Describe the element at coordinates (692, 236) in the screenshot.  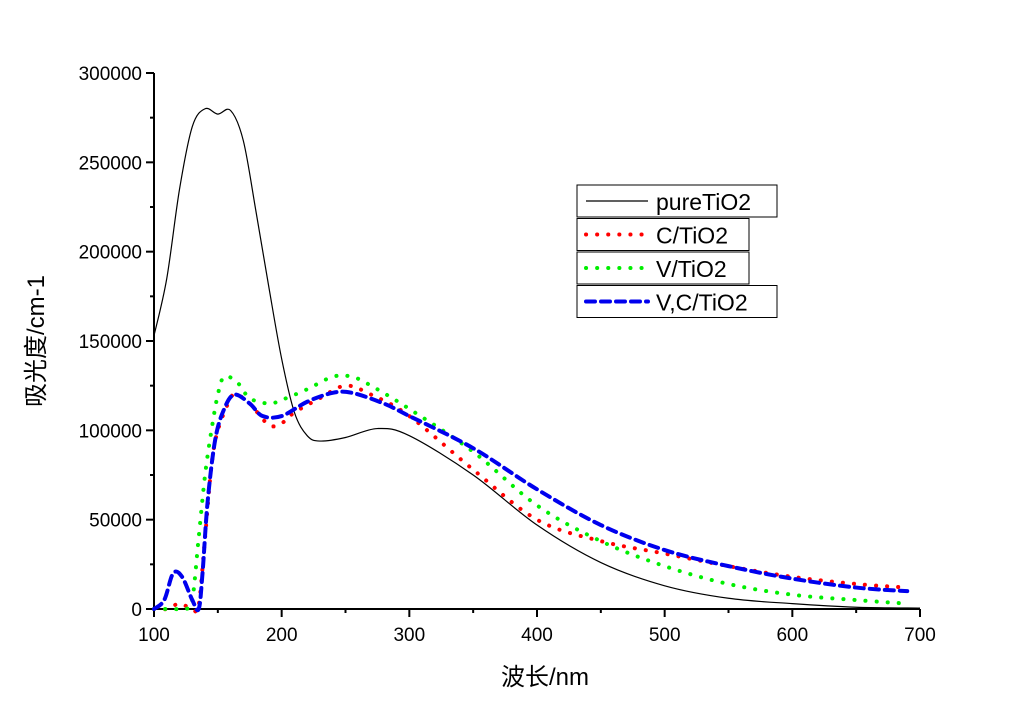
I see `legend-label: C/TiO2` at that location.